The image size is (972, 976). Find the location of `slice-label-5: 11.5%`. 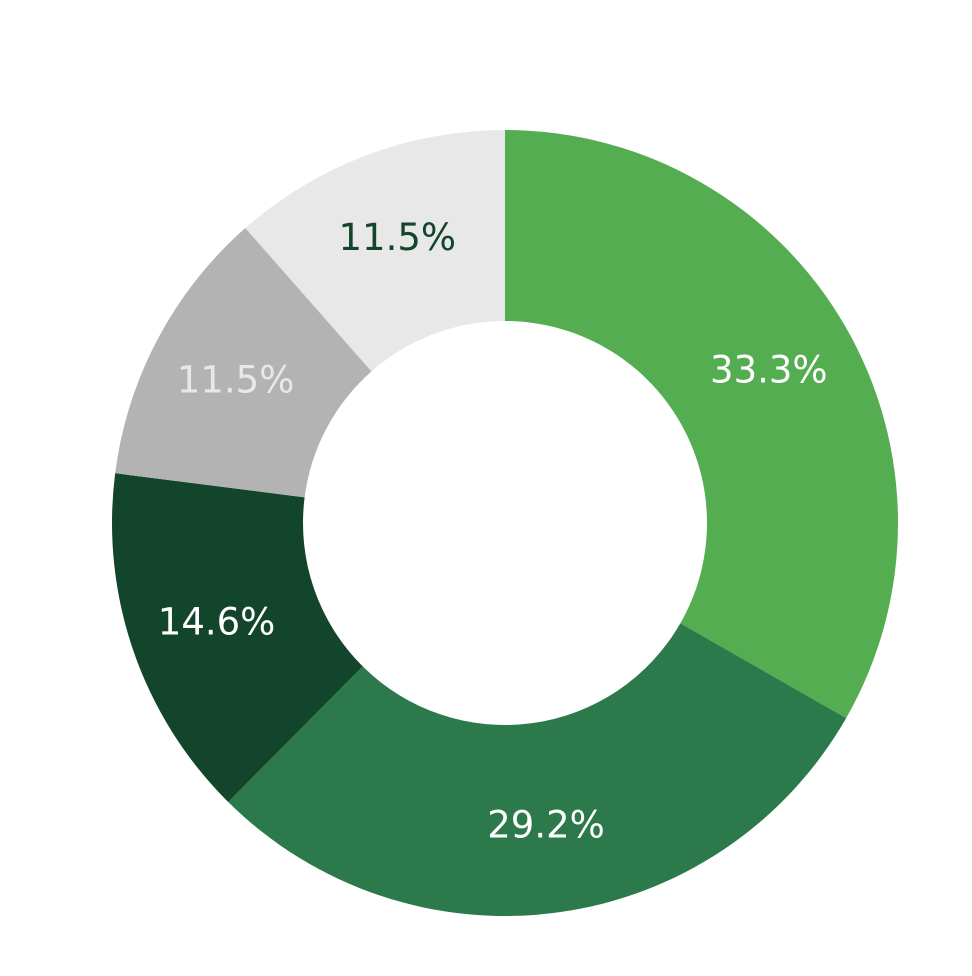

slice-label-5: 11.5% is located at coordinates (398, 237).